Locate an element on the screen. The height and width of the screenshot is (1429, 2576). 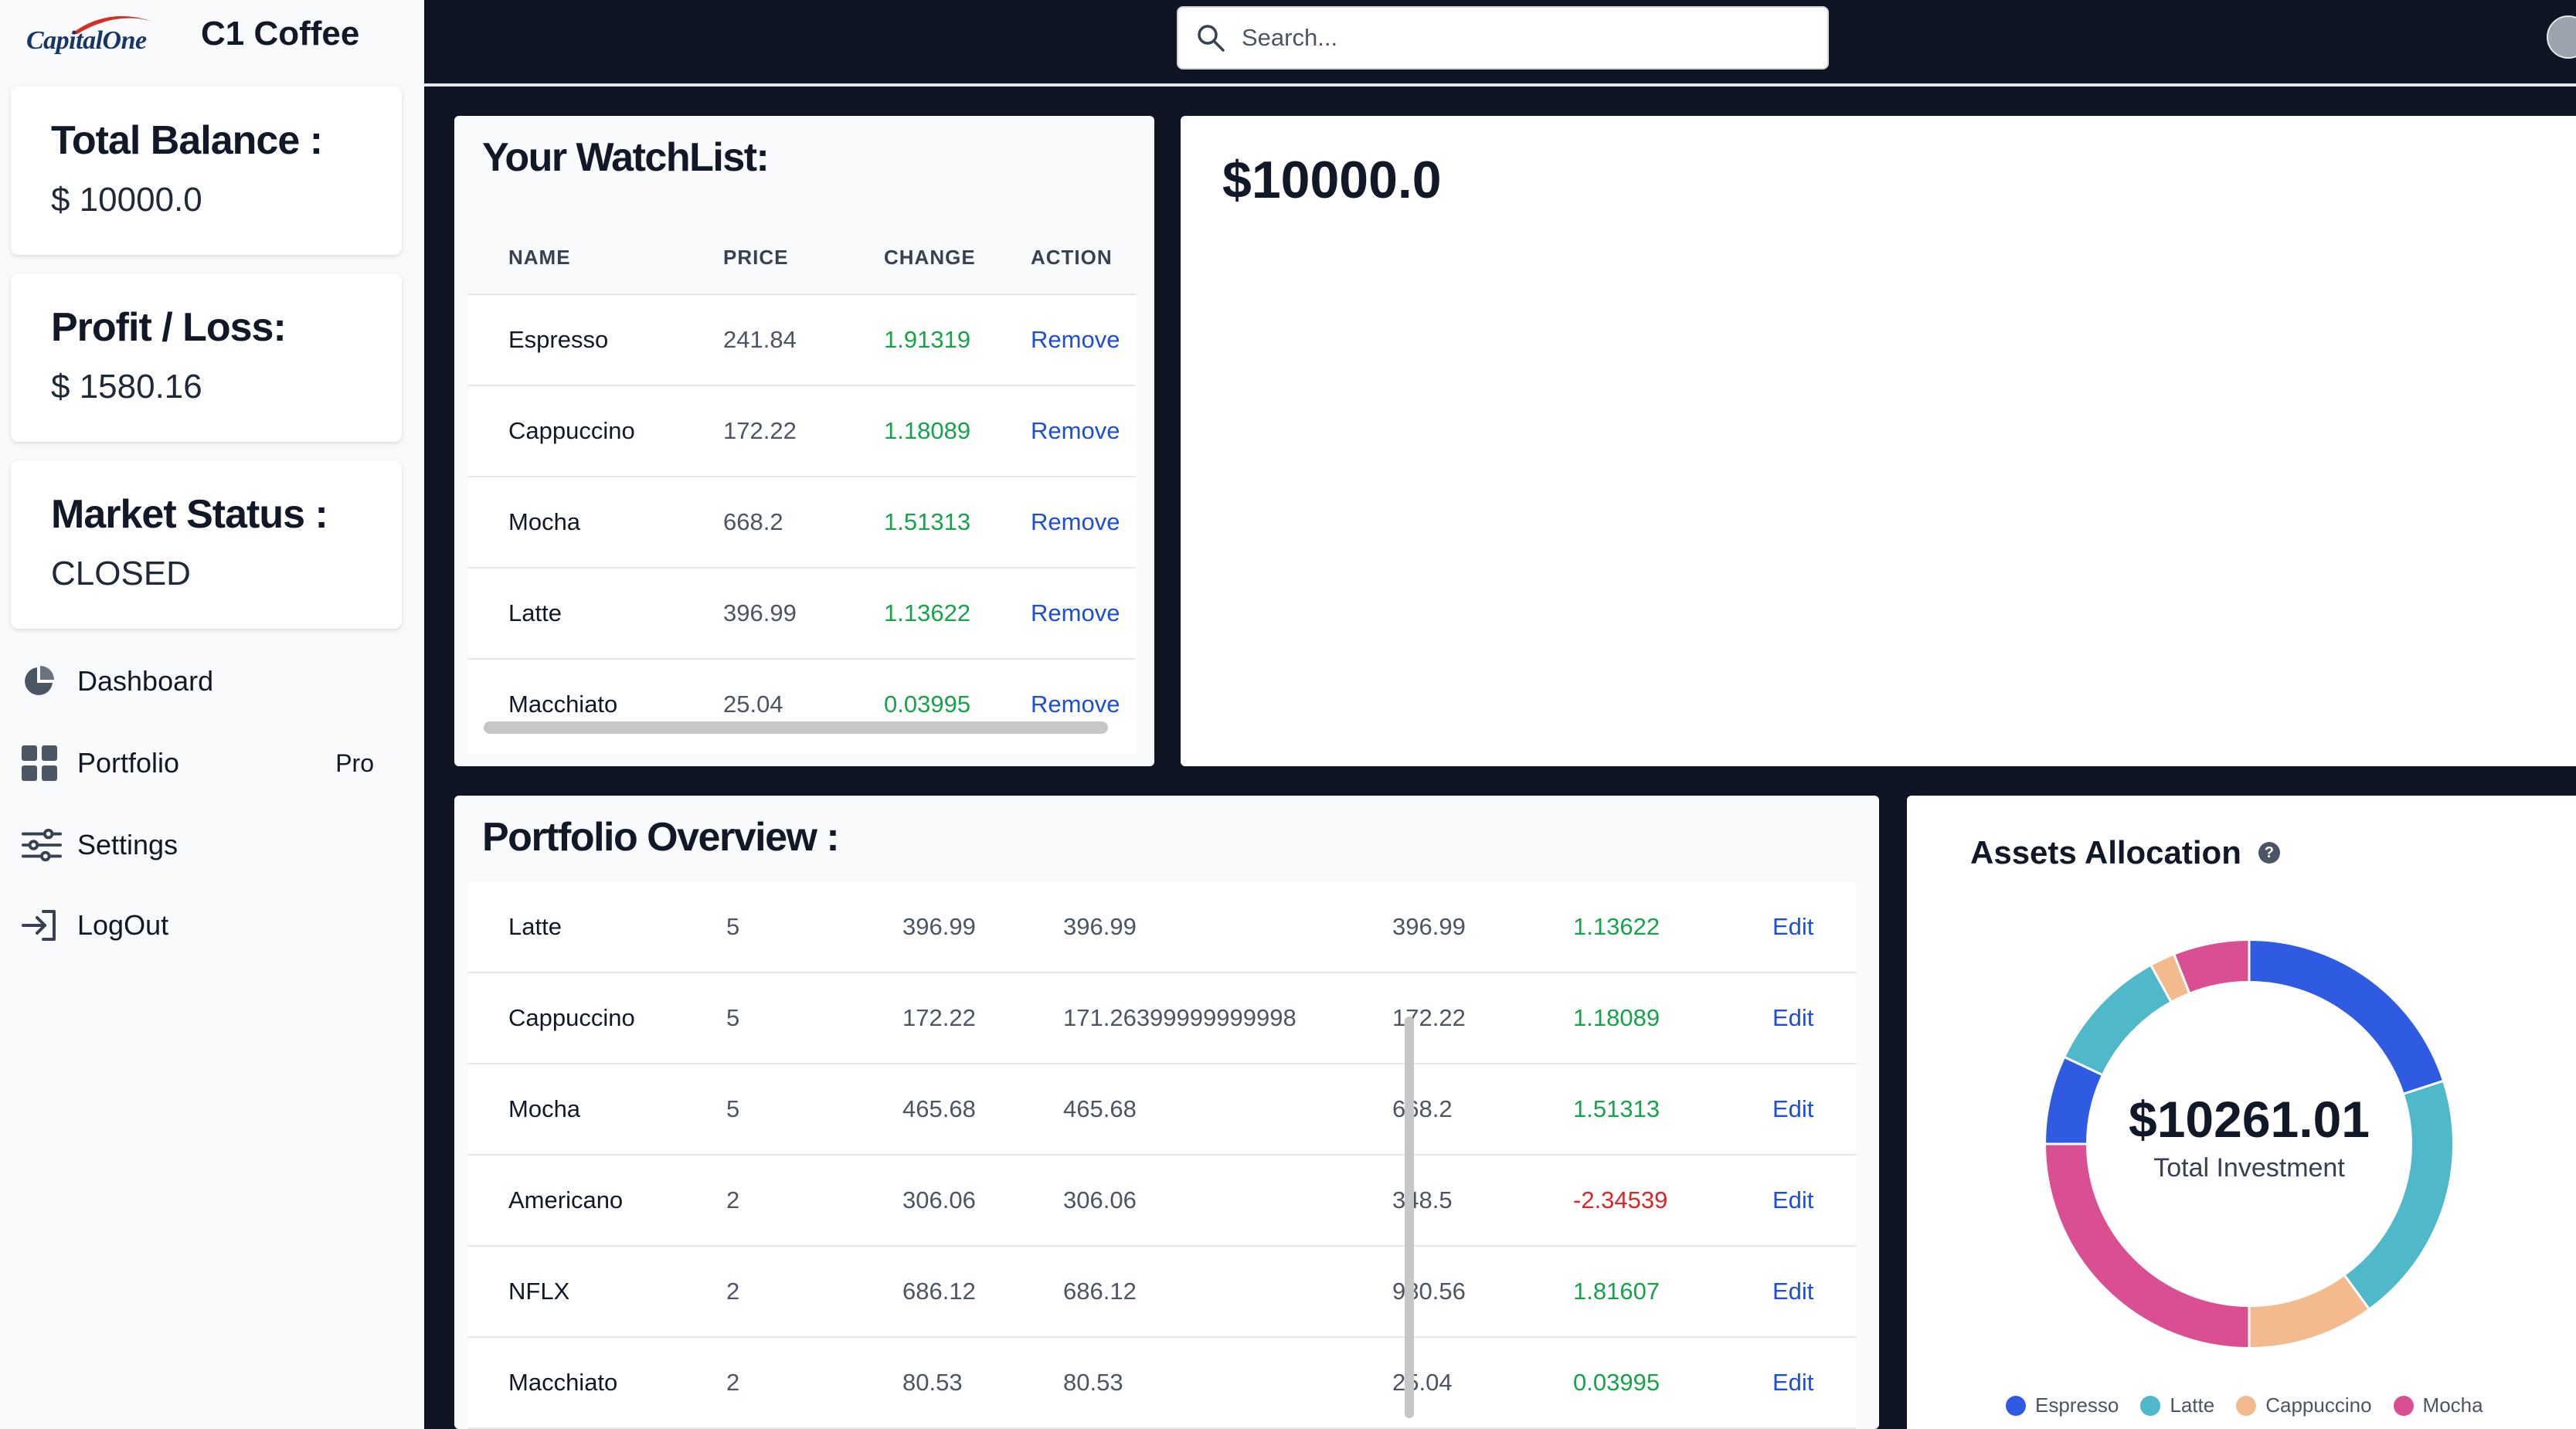
avatar is located at coordinates (2561, 37).